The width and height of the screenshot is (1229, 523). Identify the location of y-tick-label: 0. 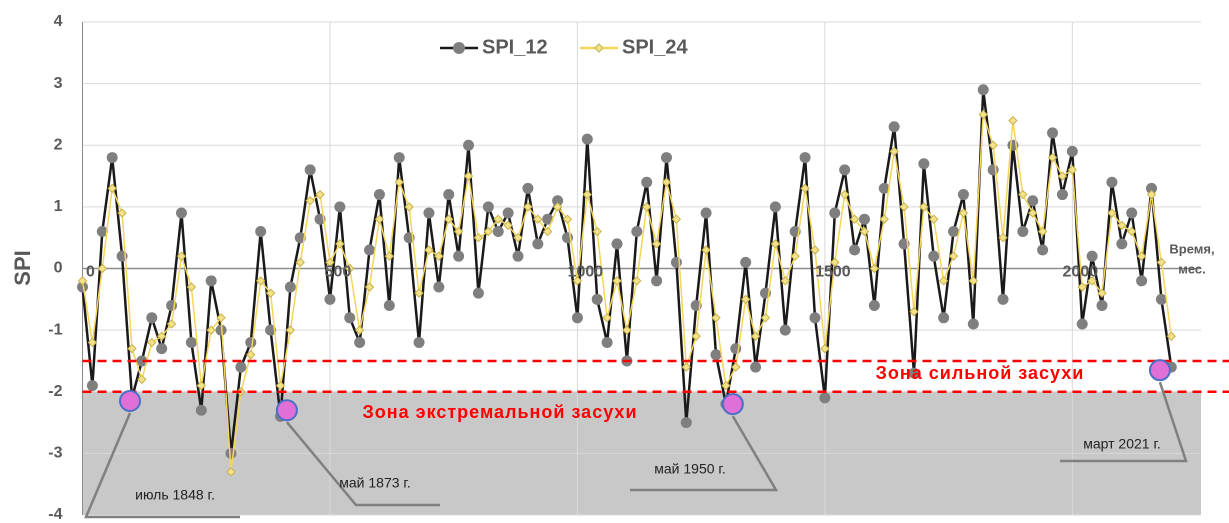
(58, 268).